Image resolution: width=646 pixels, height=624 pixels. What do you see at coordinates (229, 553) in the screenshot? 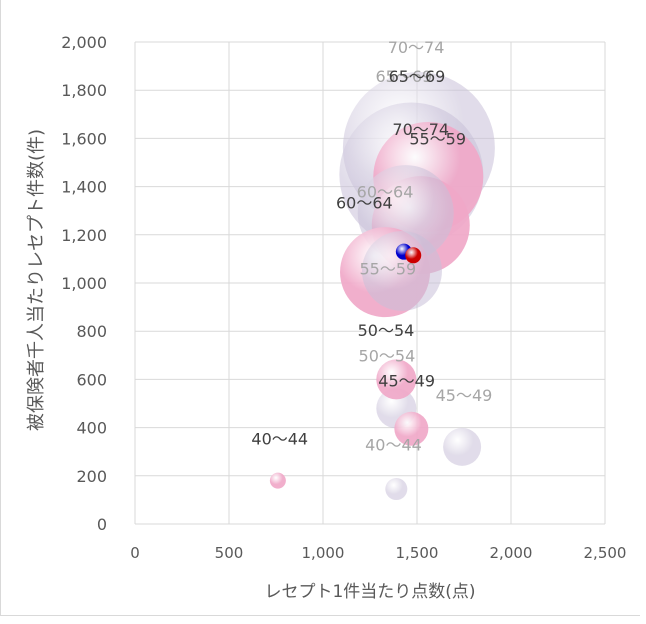
I see `x-tick-label: 500` at bounding box center [229, 553].